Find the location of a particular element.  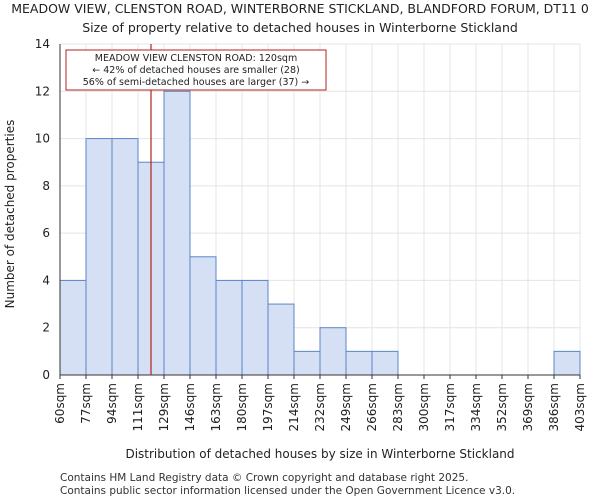

y-axis-label: Number of detached properties is located at coordinates (10, 214).